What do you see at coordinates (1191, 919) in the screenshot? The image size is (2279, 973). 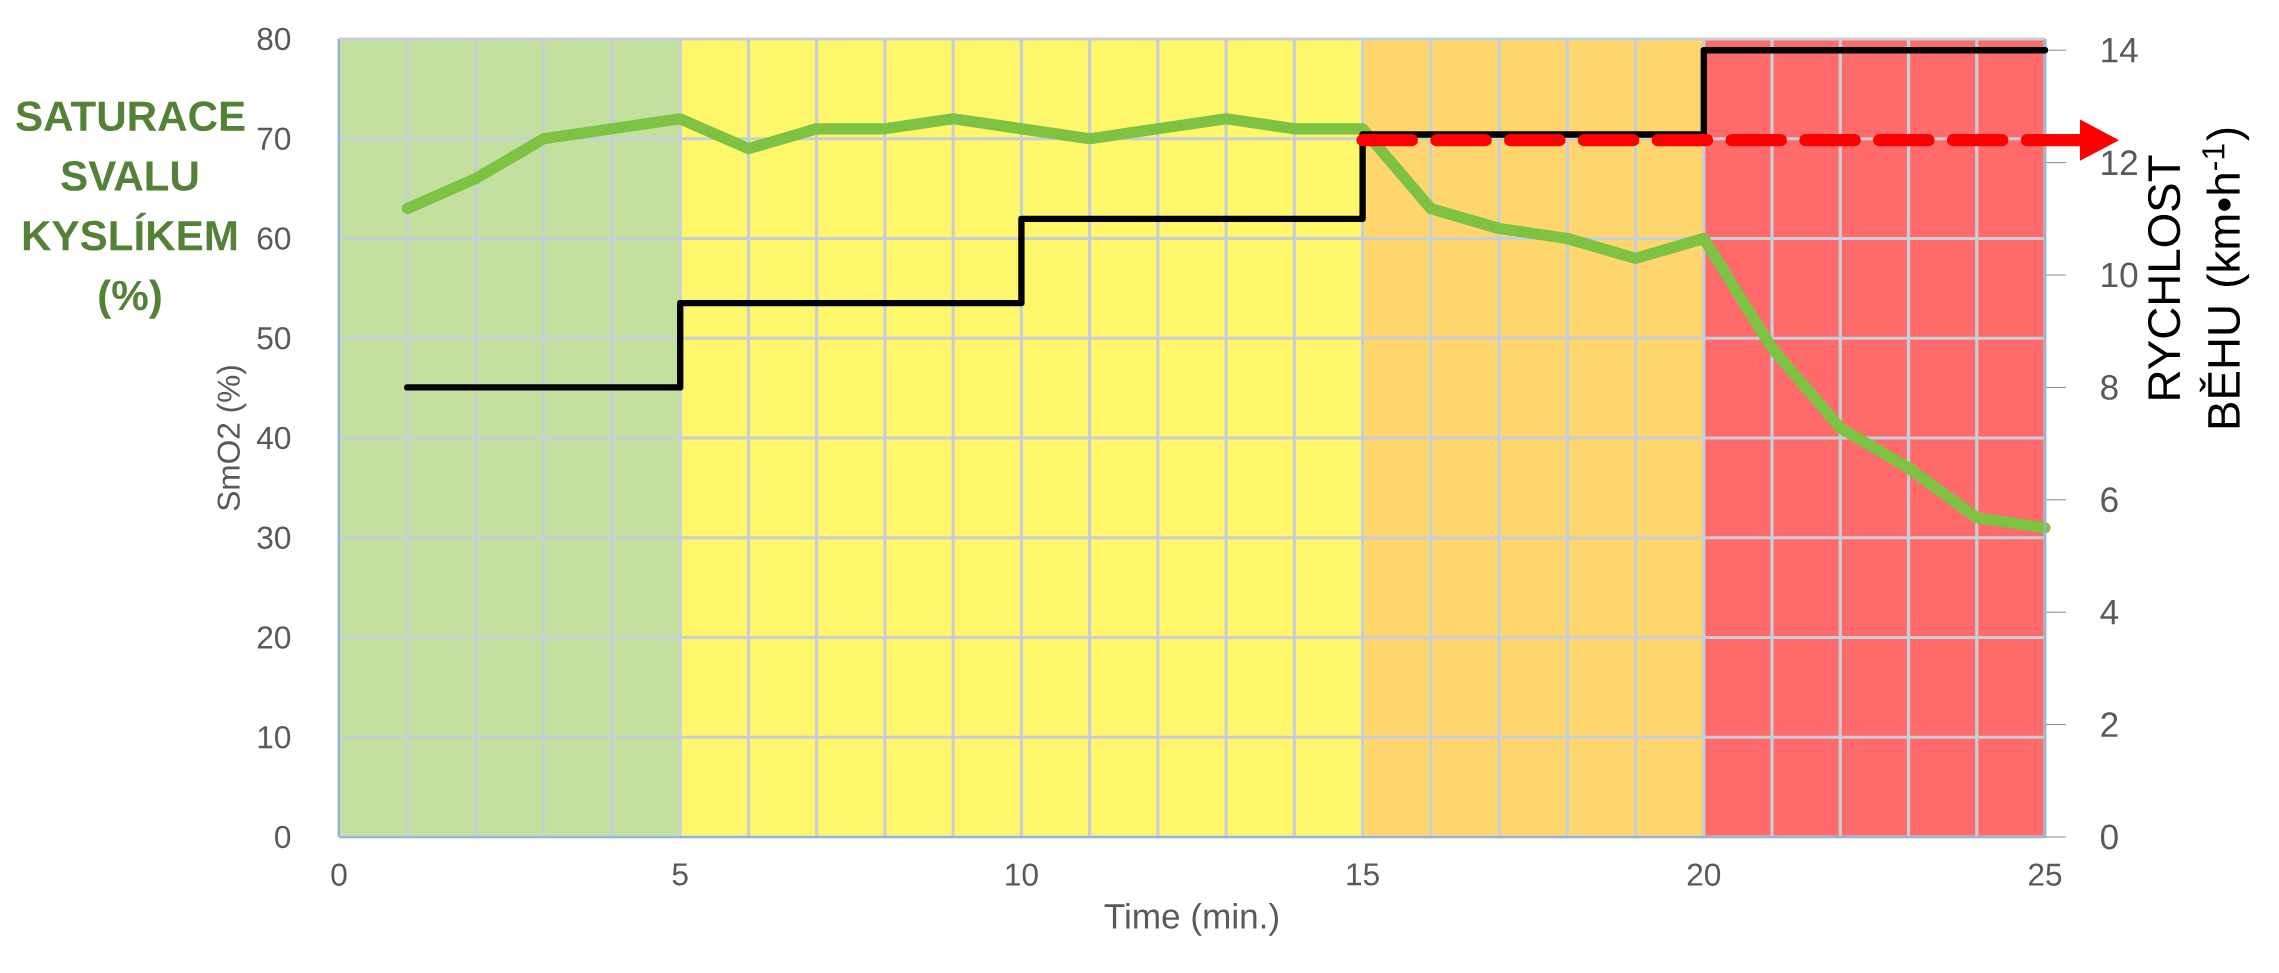 I see `x-axis-title: Time (min.)` at bounding box center [1191, 919].